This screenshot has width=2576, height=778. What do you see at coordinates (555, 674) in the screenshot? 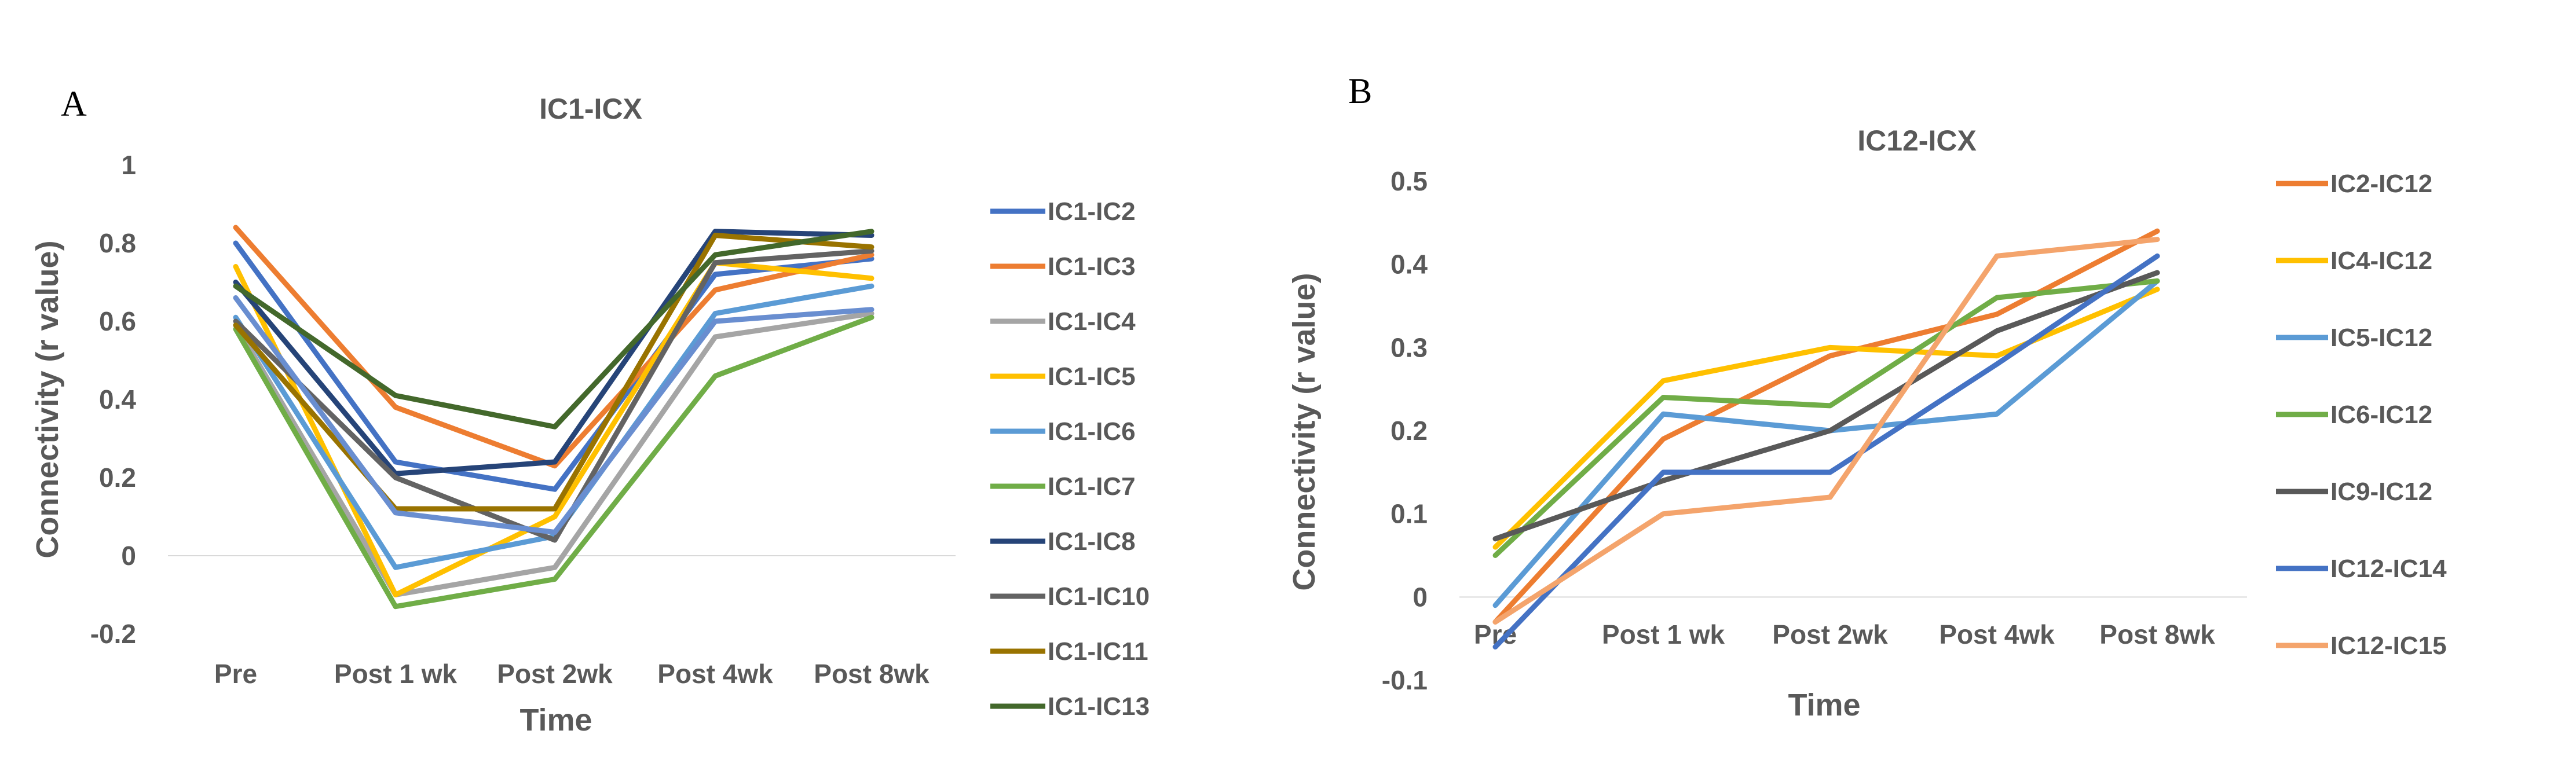
I see `chart-a-x-tick: Post 2wk` at bounding box center [555, 674].